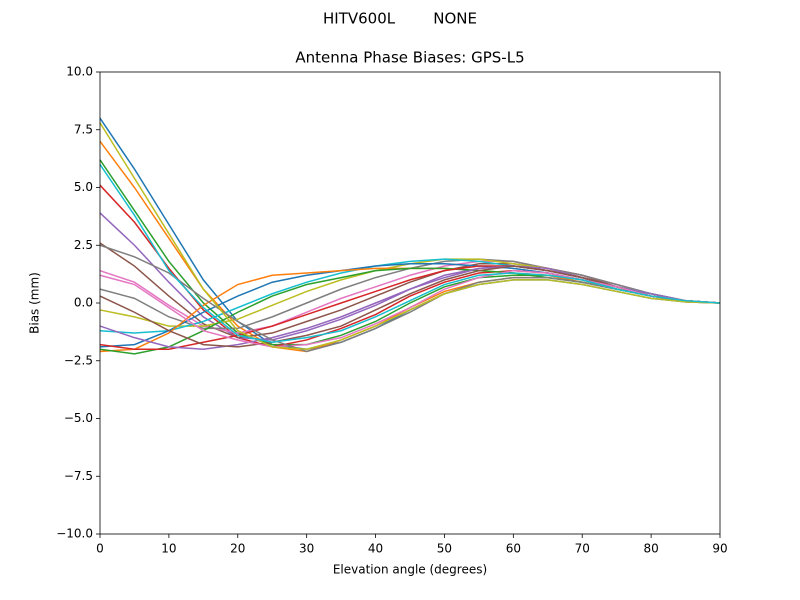 This screenshot has width=800, height=600. What do you see at coordinates (78, 476) in the screenshot?
I see `y-tick-label: −7.5` at bounding box center [78, 476].